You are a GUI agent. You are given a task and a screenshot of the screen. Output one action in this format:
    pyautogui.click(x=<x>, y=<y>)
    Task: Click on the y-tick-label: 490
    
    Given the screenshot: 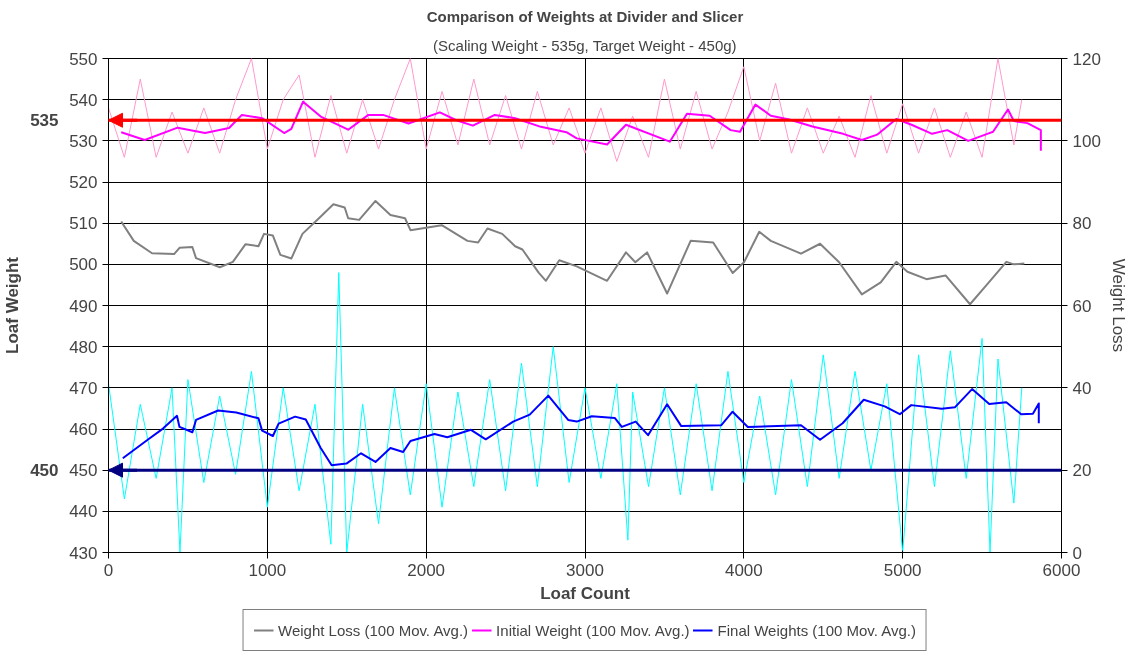 What is the action you would take?
    pyautogui.click(x=83, y=306)
    